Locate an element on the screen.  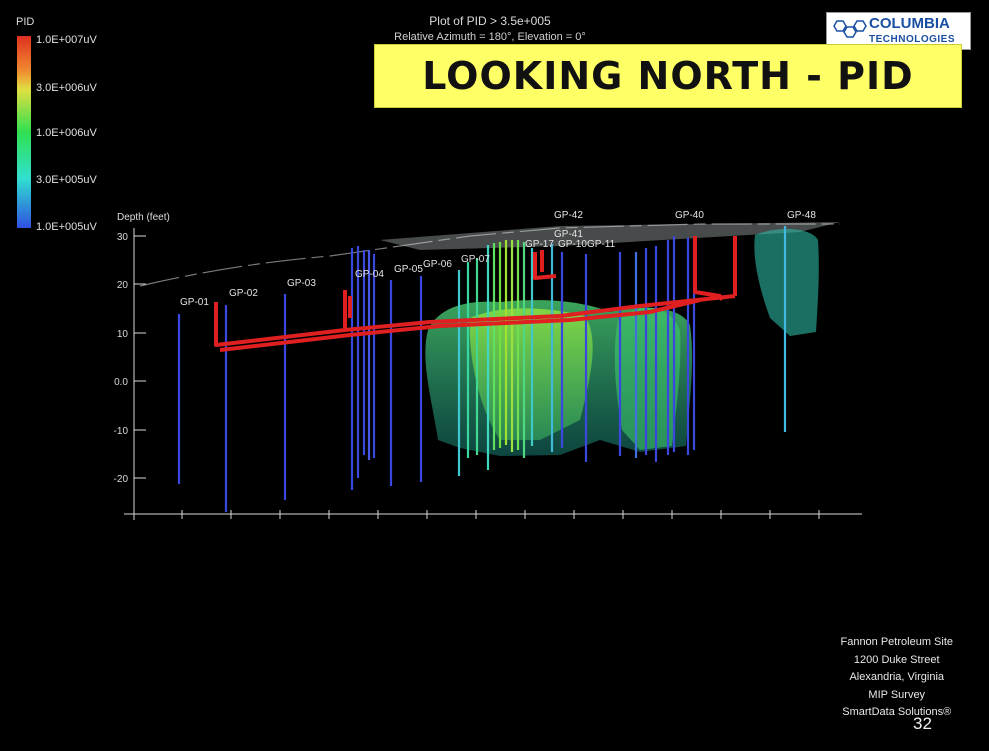
color-scale-bar is located at coordinates (24, 132).